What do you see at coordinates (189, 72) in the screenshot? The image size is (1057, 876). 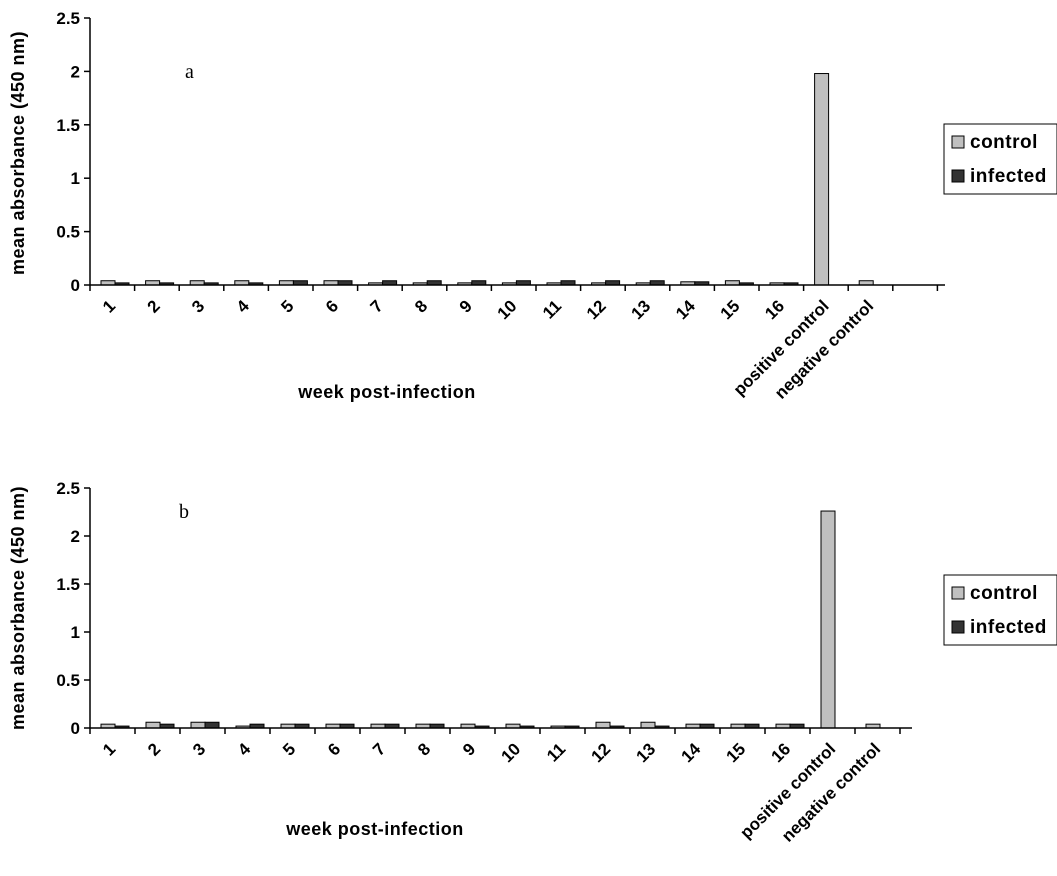 I see `panel-letter: a` at bounding box center [189, 72].